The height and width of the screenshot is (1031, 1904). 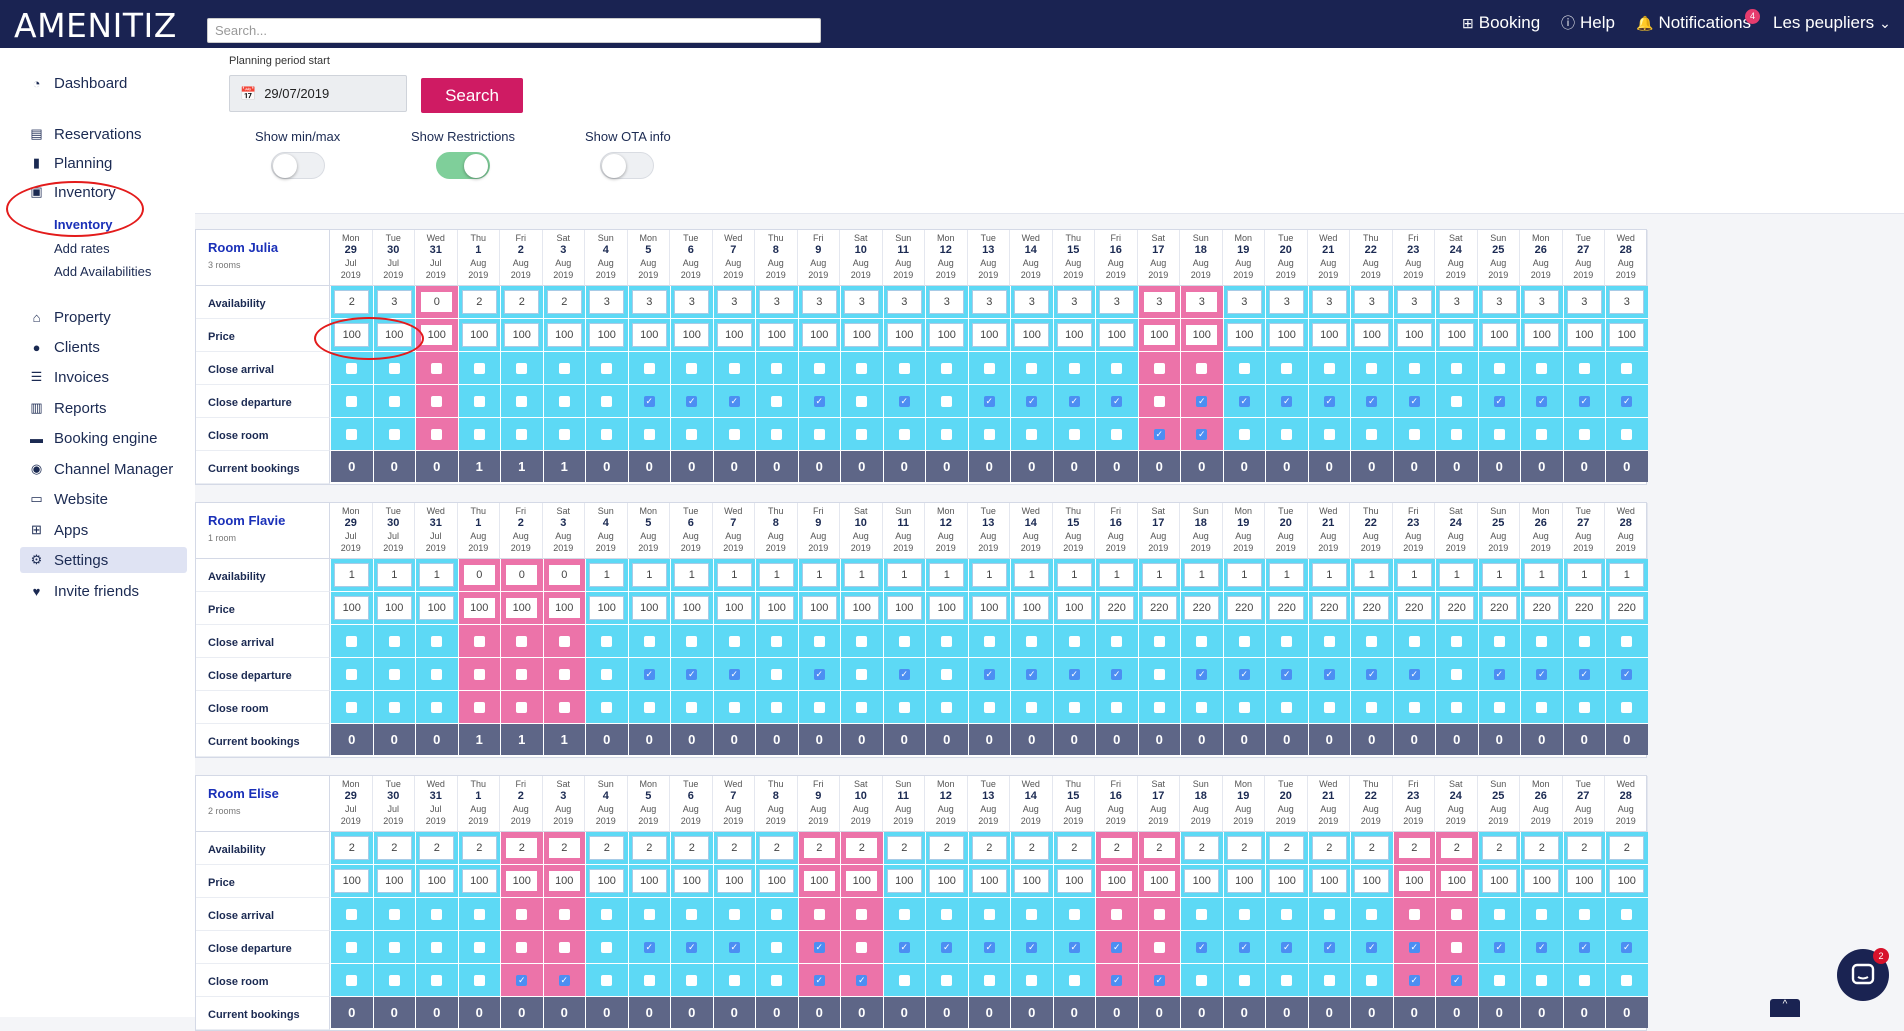 I want to click on sidebar-item-reports: ▥ Reports, so click(x=103, y=408).